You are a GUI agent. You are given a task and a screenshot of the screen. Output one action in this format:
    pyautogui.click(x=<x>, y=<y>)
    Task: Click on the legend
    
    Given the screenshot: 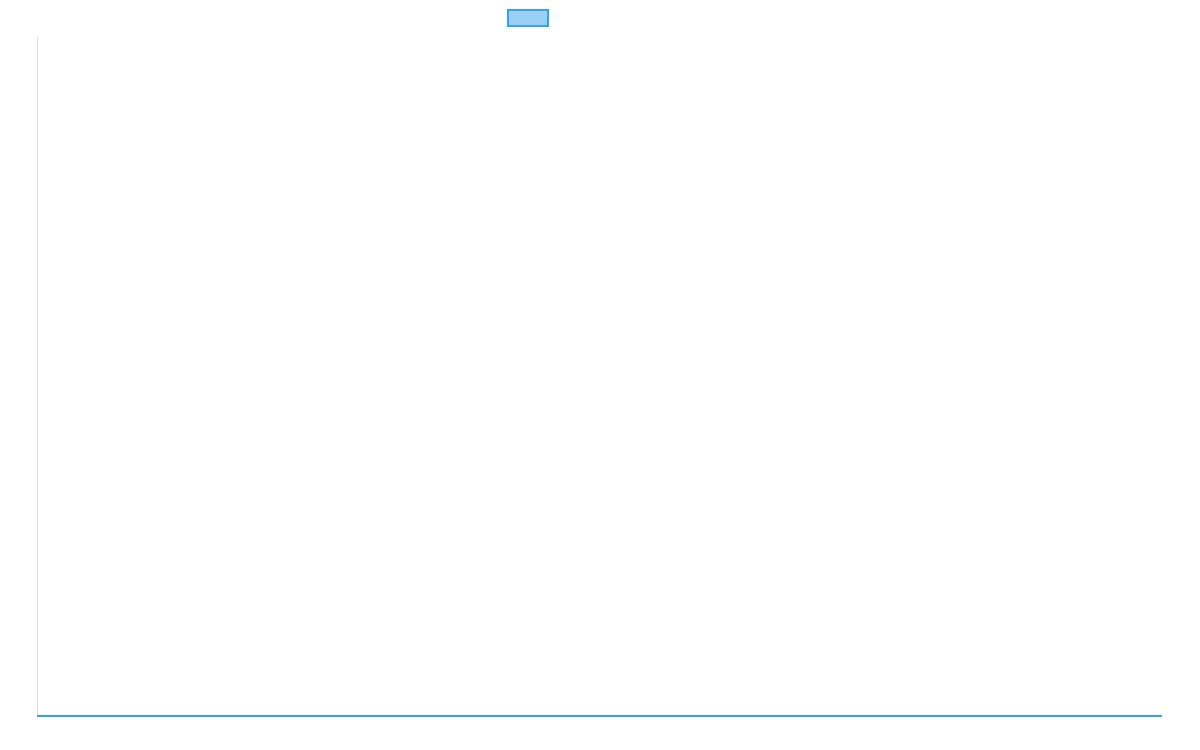 What is the action you would take?
    pyautogui.click(x=531, y=18)
    